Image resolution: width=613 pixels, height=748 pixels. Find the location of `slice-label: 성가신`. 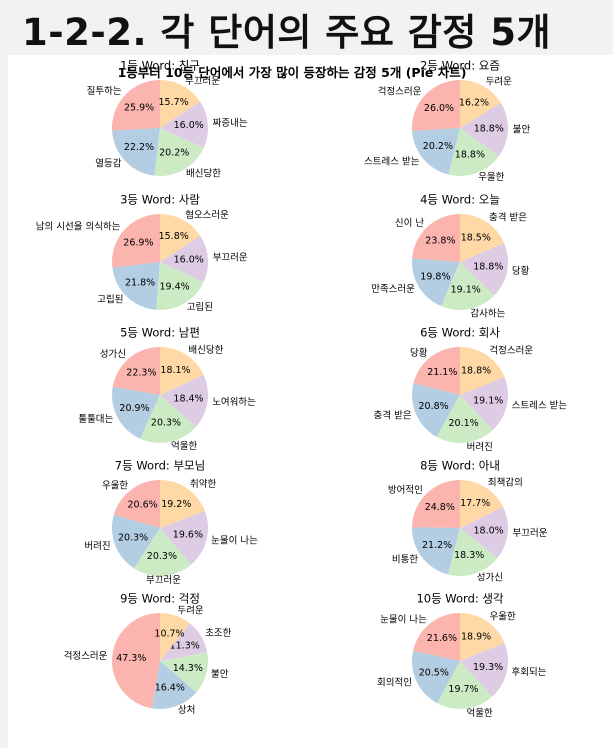

slice-label: 성가신 is located at coordinates (113, 354).